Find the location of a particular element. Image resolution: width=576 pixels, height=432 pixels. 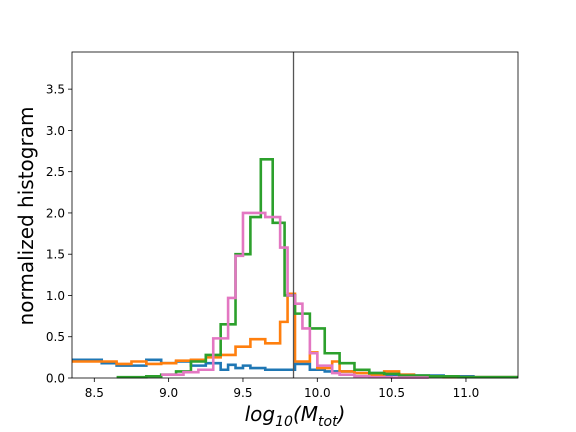

x-tick-label: 8.5 is located at coordinates (94, 393).